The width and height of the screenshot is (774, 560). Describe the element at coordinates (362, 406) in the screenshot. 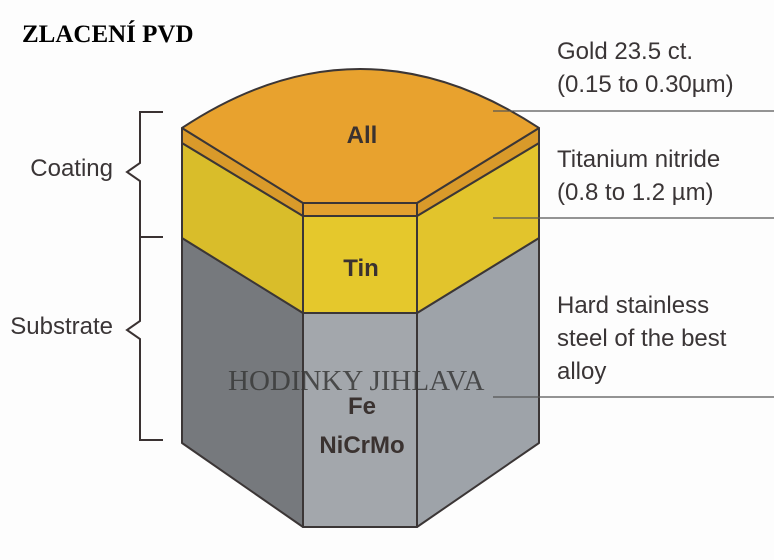

I see `steel-label-fe: Fe` at that location.